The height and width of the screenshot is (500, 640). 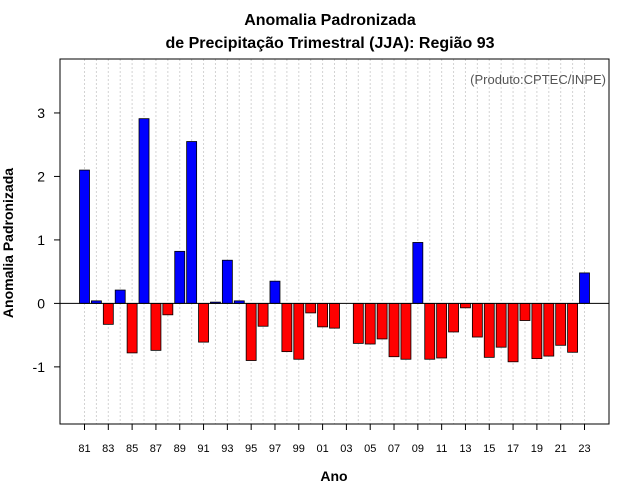 What do you see at coordinates (275, 449) in the screenshot?
I see `x-tick-label: 97` at bounding box center [275, 449].